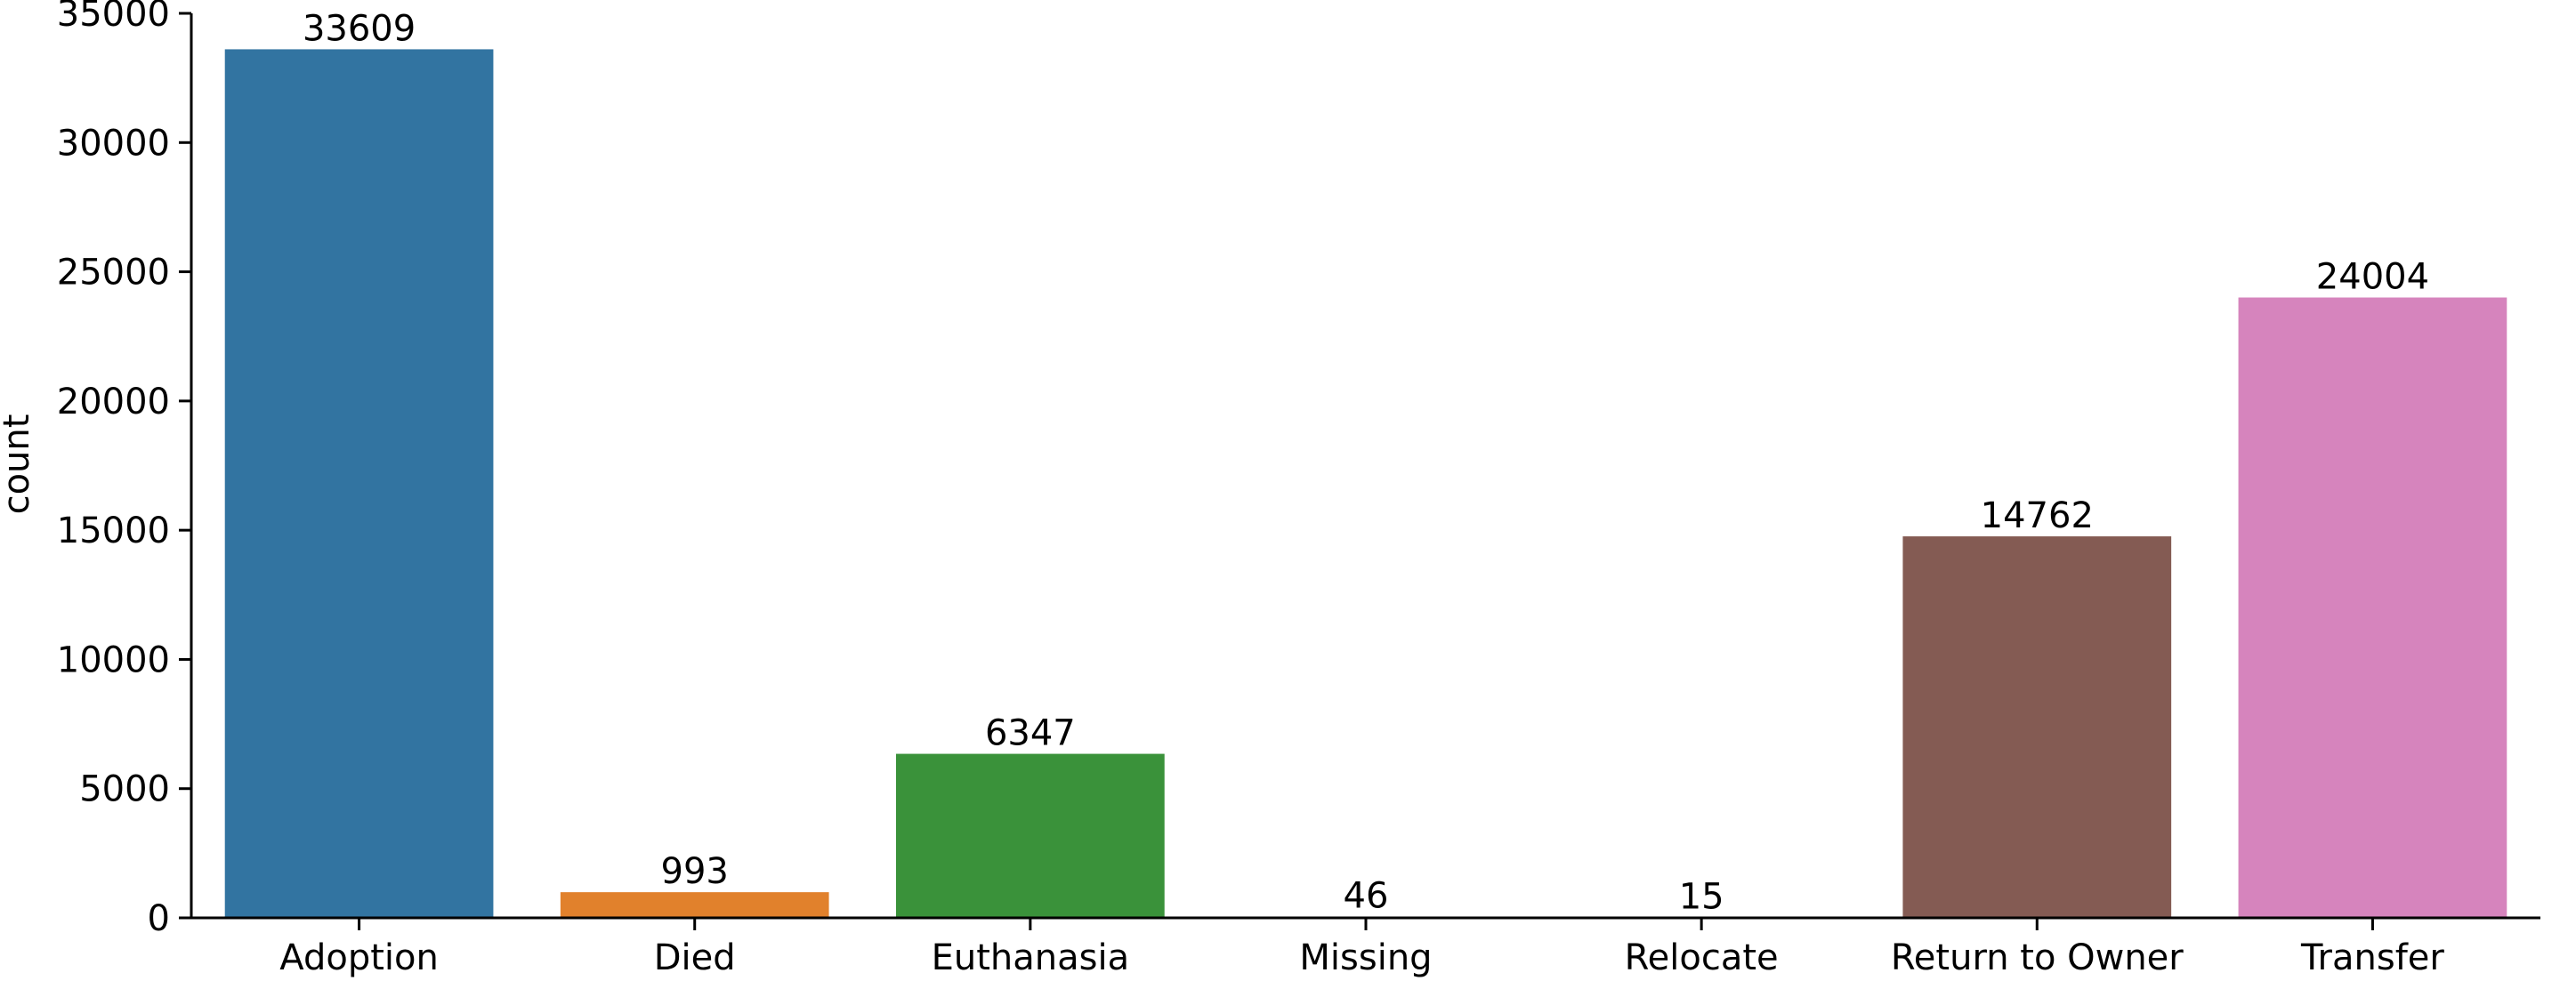 Image resolution: width=2576 pixels, height=981 pixels. What do you see at coordinates (1031, 957) in the screenshot?
I see `x-tick-label: Euthanasia` at bounding box center [1031, 957].